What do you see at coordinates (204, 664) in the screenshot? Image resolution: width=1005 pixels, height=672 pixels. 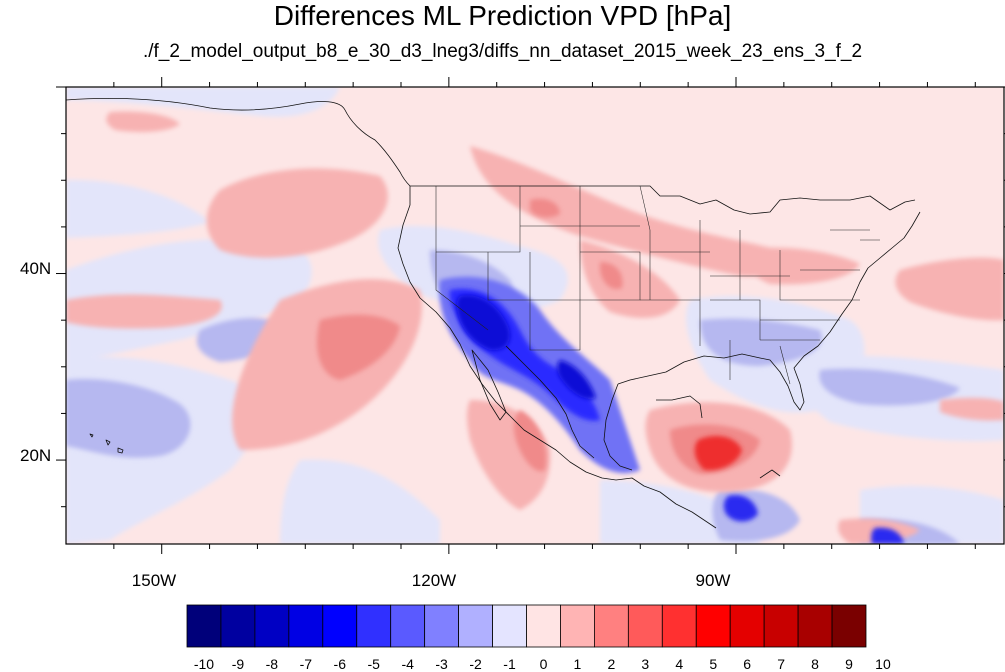 I see `colorbar-label: -10` at bounding box center [204, 664].